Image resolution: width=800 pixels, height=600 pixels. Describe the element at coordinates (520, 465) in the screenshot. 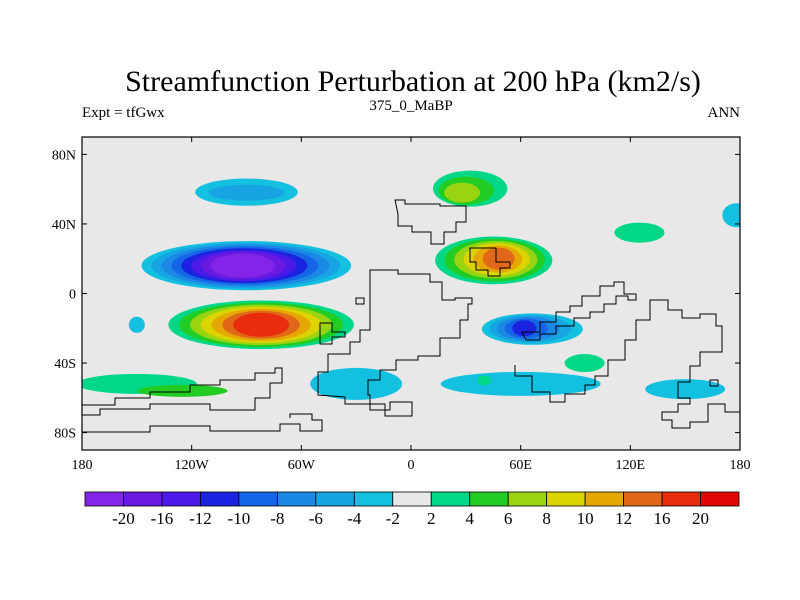

I see `x-tick-label: 60E` at that location.